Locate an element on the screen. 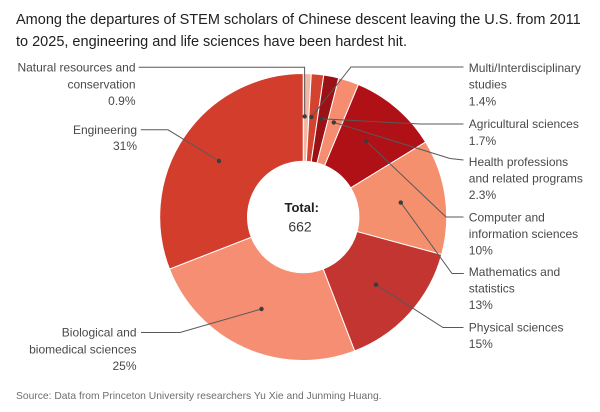 The height and width of the screenshot is (412, 600). svg-text: Health professions is located at coordinates (518, 162).